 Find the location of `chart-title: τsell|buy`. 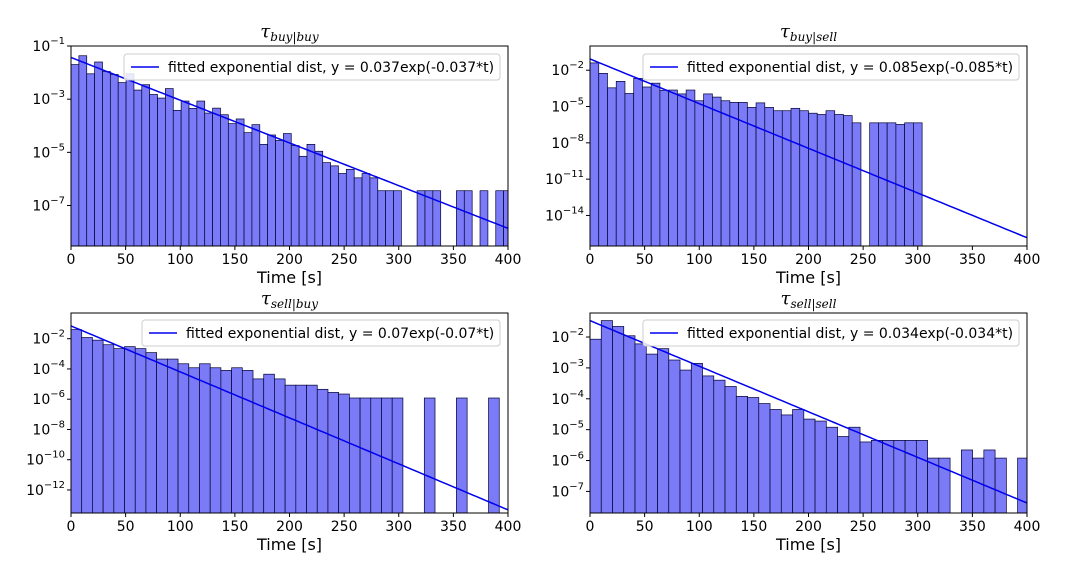

chart-title: τsell|buy is located at coordinates (289, 299).